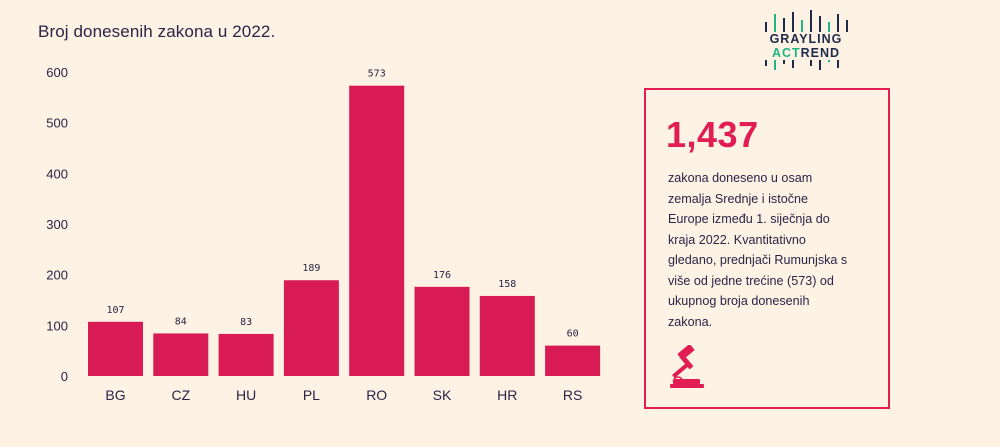 The height and width of the screenshot is (447, 1000). What do you see at coordinates (737, 239) in the screenshot?
I see `summary-line: kraja 2022. Kvantitativno` at bounding box center [737, 239].